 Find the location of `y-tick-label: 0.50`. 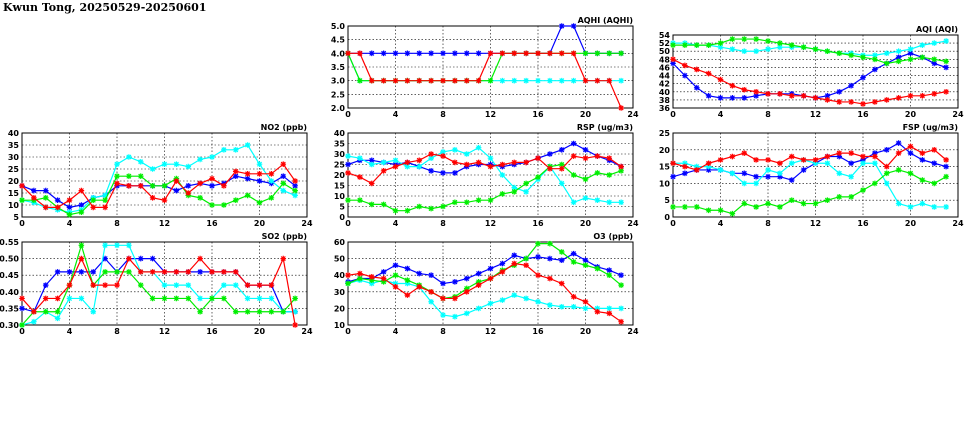

y-tick-label: 0.50 is located at coordinates (9, 259).